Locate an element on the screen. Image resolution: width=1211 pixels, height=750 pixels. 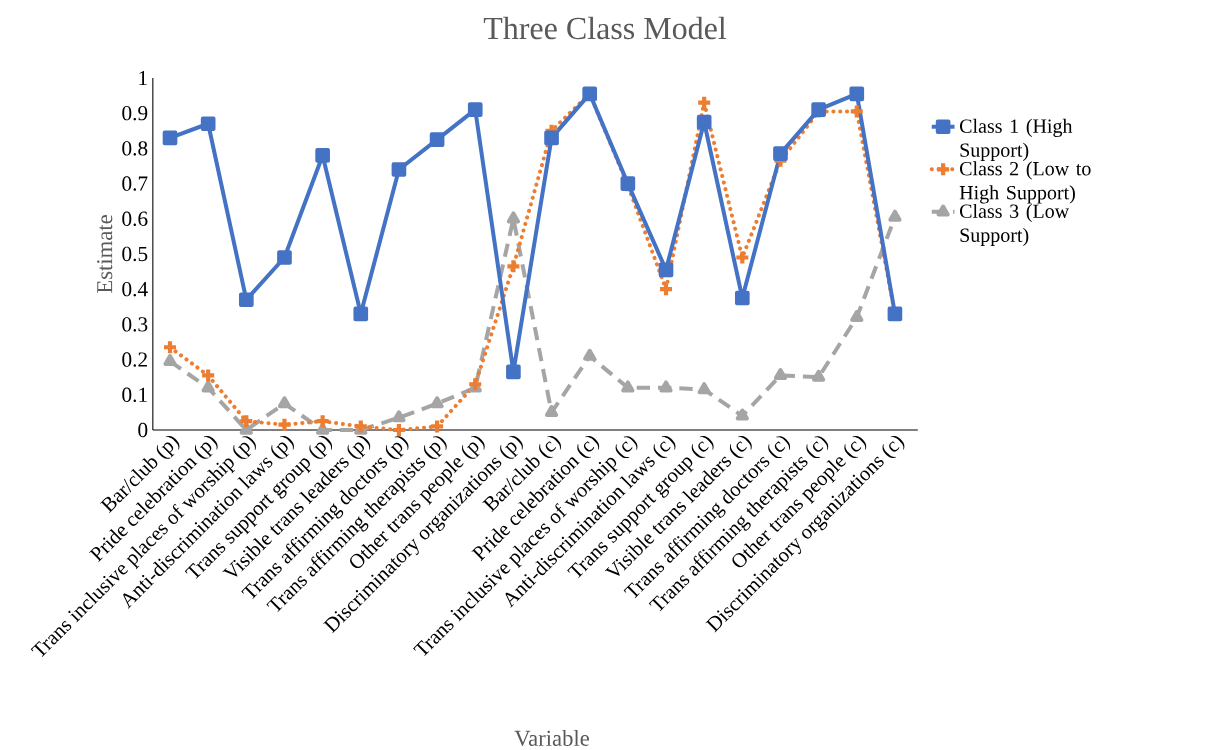
y-tick-label: 0.6 is located at coordinates (135, 219).